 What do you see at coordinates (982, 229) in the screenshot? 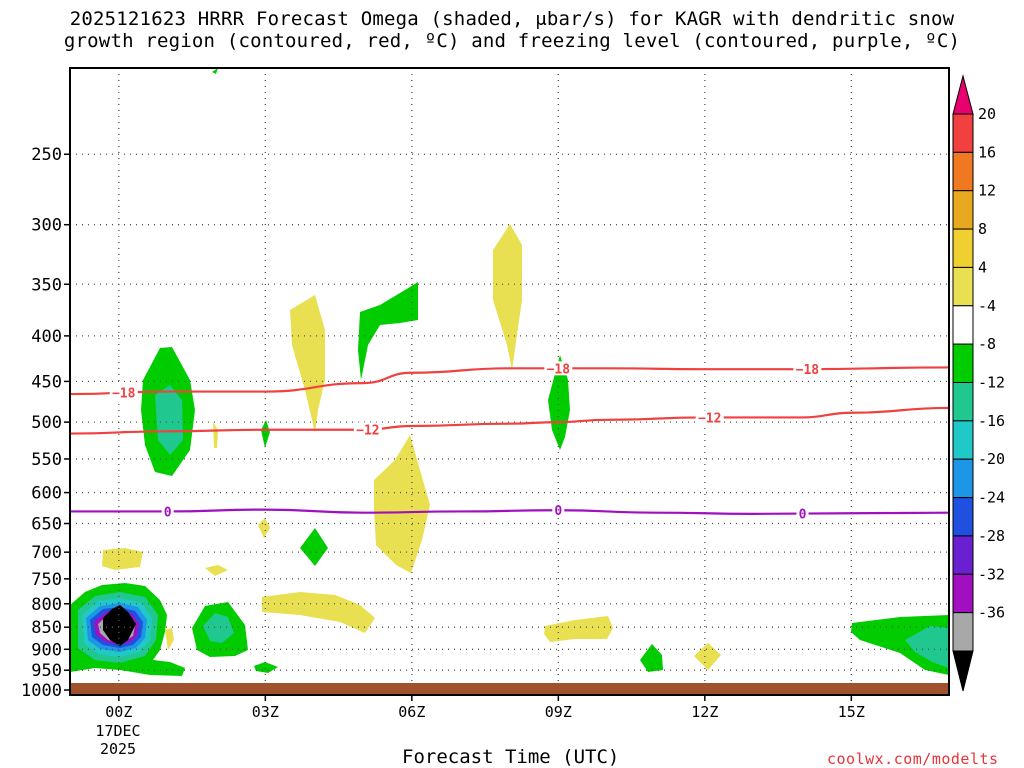
I see `colorbar-label: 8` at bounding box center [982, 229].